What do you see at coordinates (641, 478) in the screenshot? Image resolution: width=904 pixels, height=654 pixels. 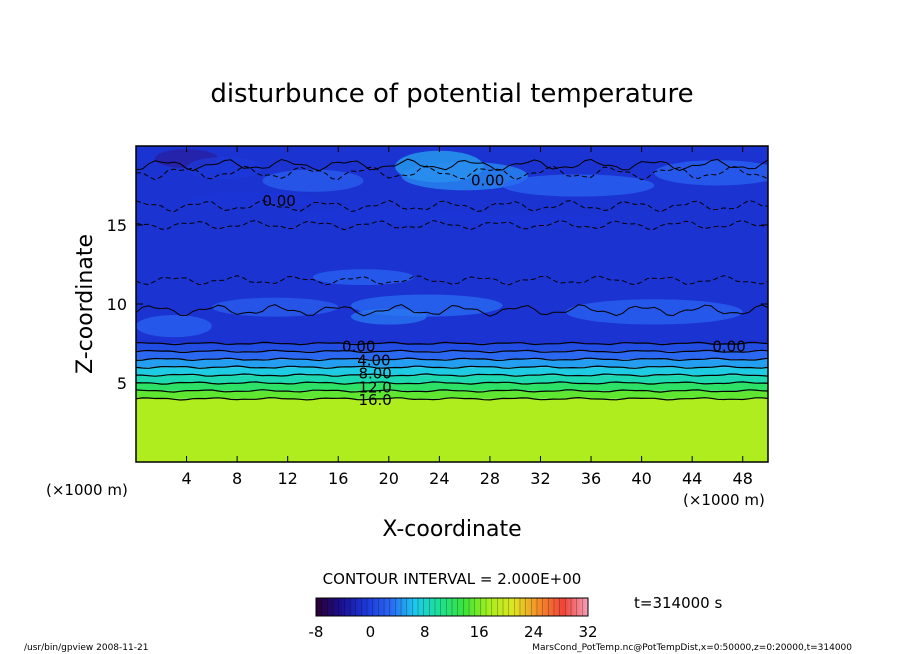 I see `x-tick-label-40: 40` at bounding box center [641, 478].